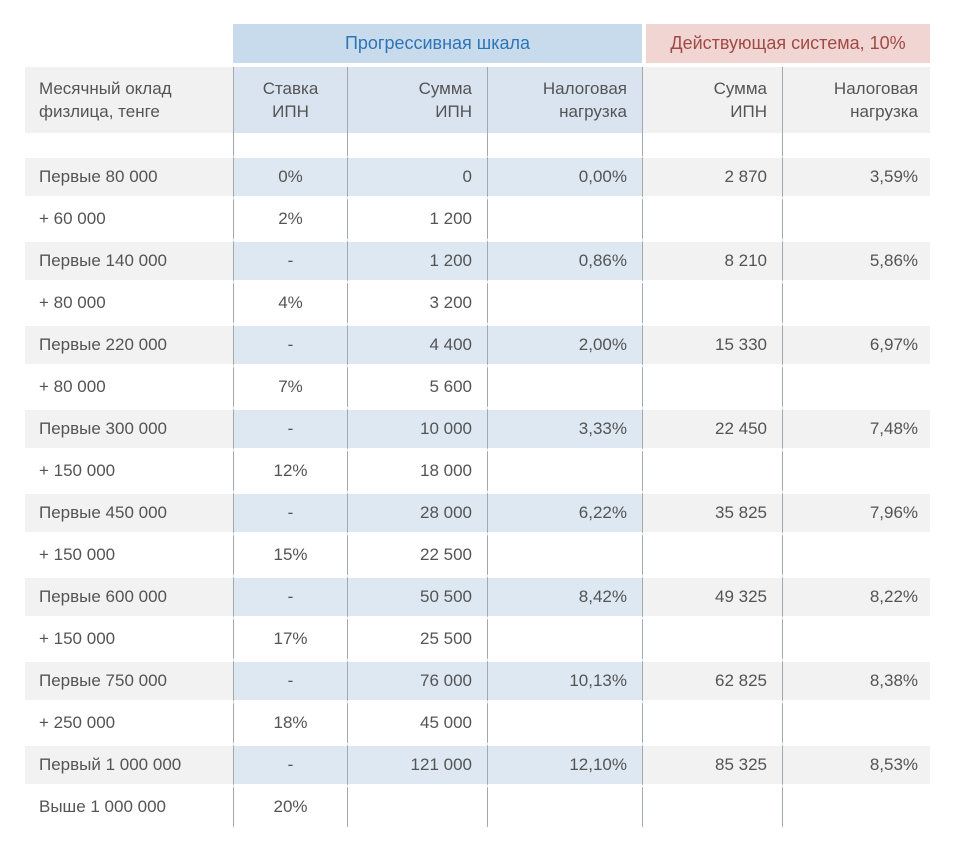 The height and width of the screenshot is (865, 960). Describe the element at coordinates (564, 261) in the screenshot. I see `cell-tax-burden: 0,86%` at that location.